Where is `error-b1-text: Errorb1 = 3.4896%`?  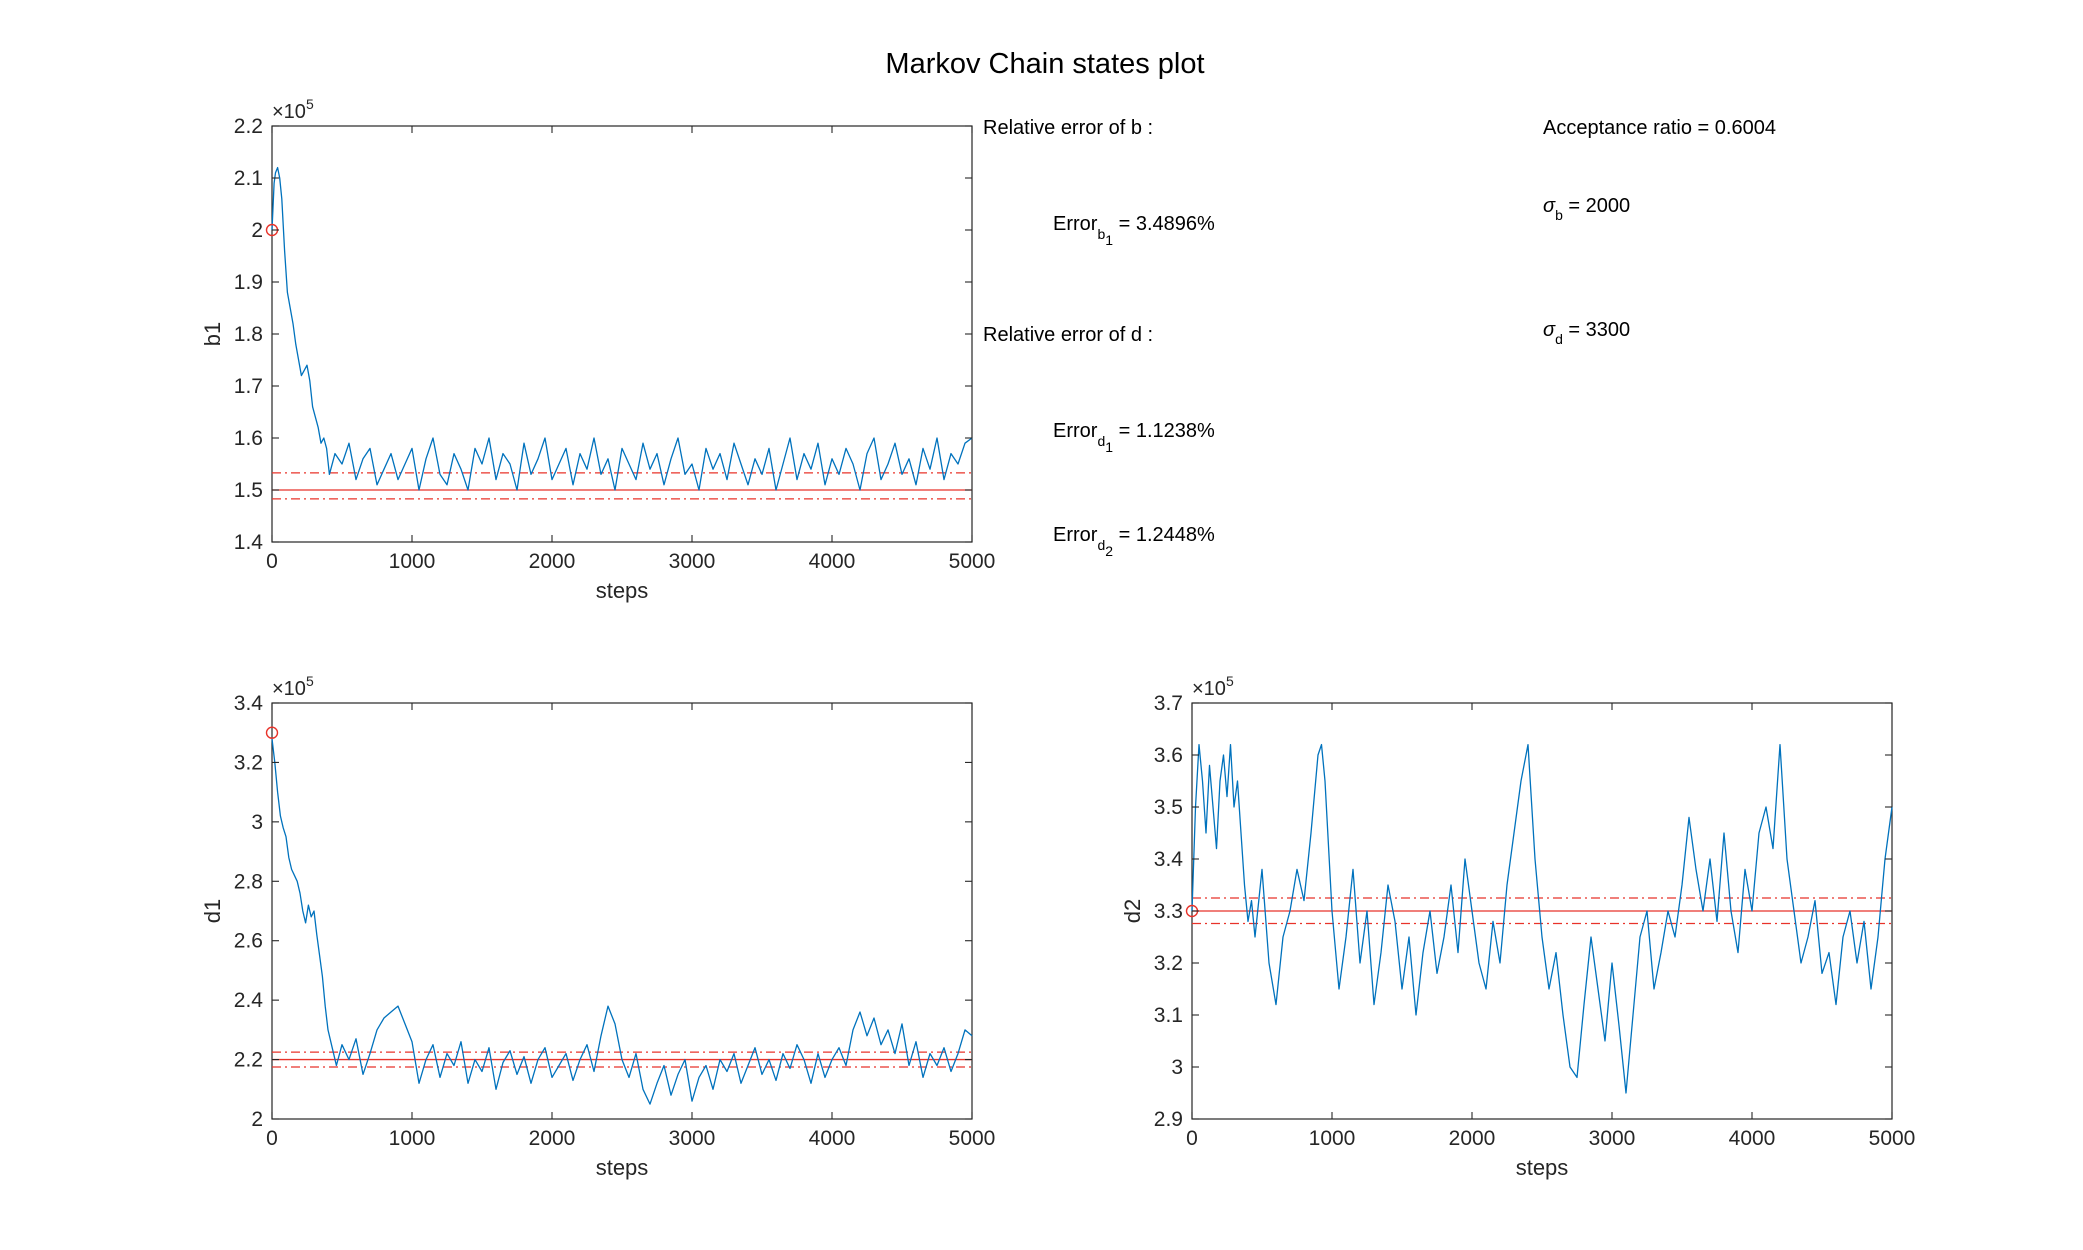
error-b1-text: Errorb1 = 3.4896% is located at coordinates (1134, 230).